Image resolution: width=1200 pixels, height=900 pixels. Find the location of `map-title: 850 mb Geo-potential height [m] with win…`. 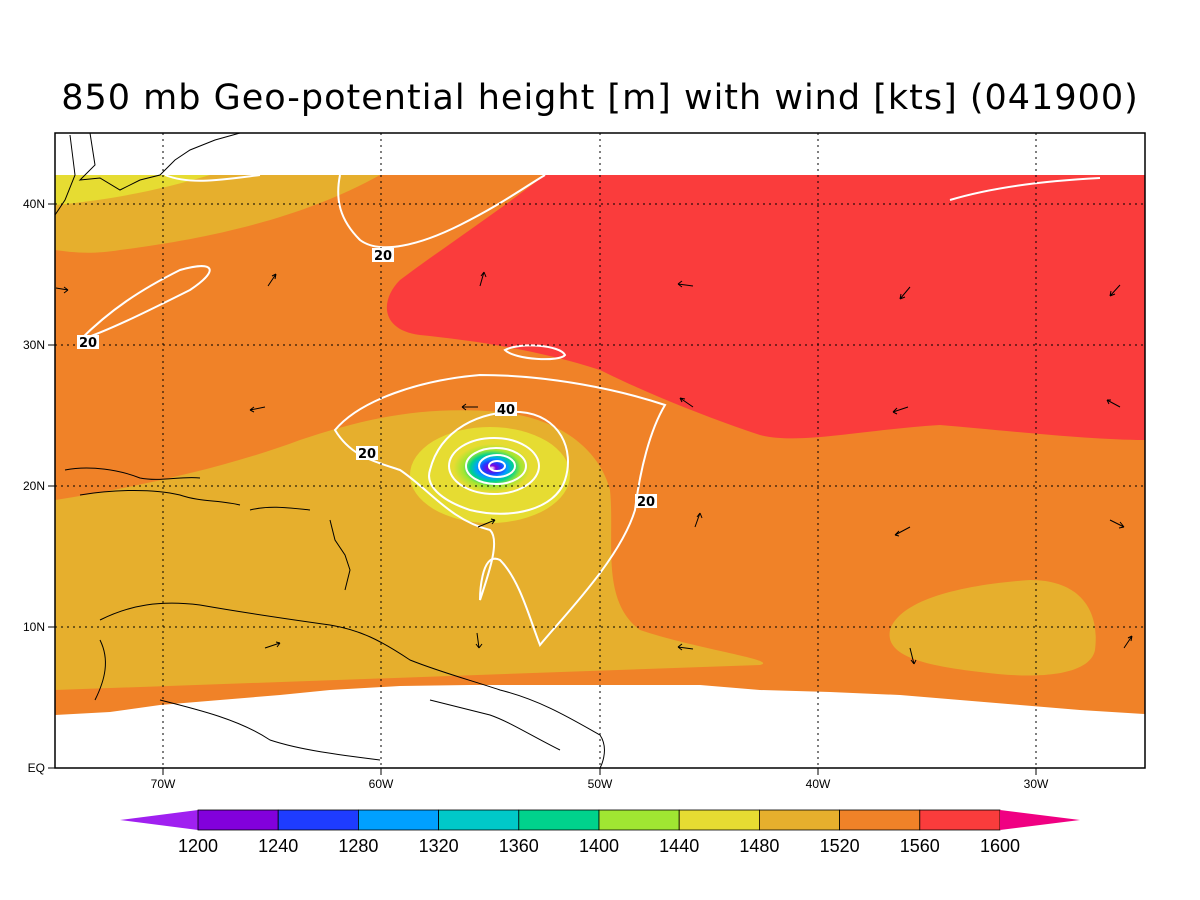

map-title: 850 mb Geo-potential height [m] with win… is located at coordinates (600, 98).